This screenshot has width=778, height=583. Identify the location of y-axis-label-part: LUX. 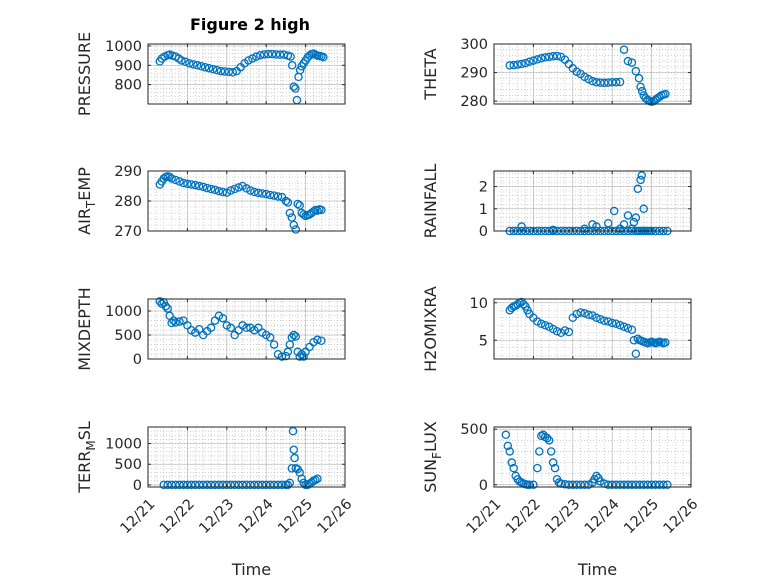
(430, 436).